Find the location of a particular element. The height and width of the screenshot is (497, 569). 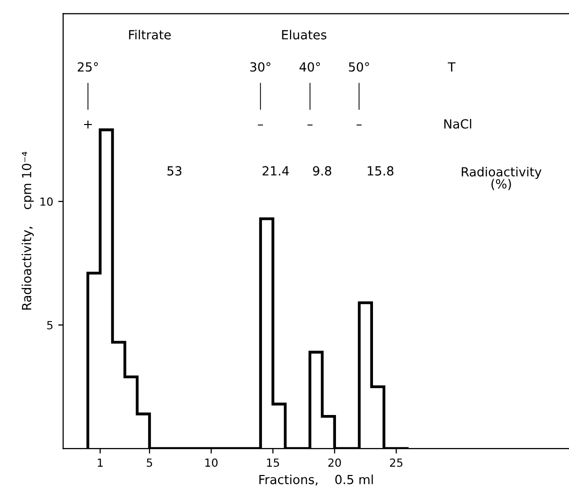

x-tick-label: 10 is located at coordinates (211, 462).